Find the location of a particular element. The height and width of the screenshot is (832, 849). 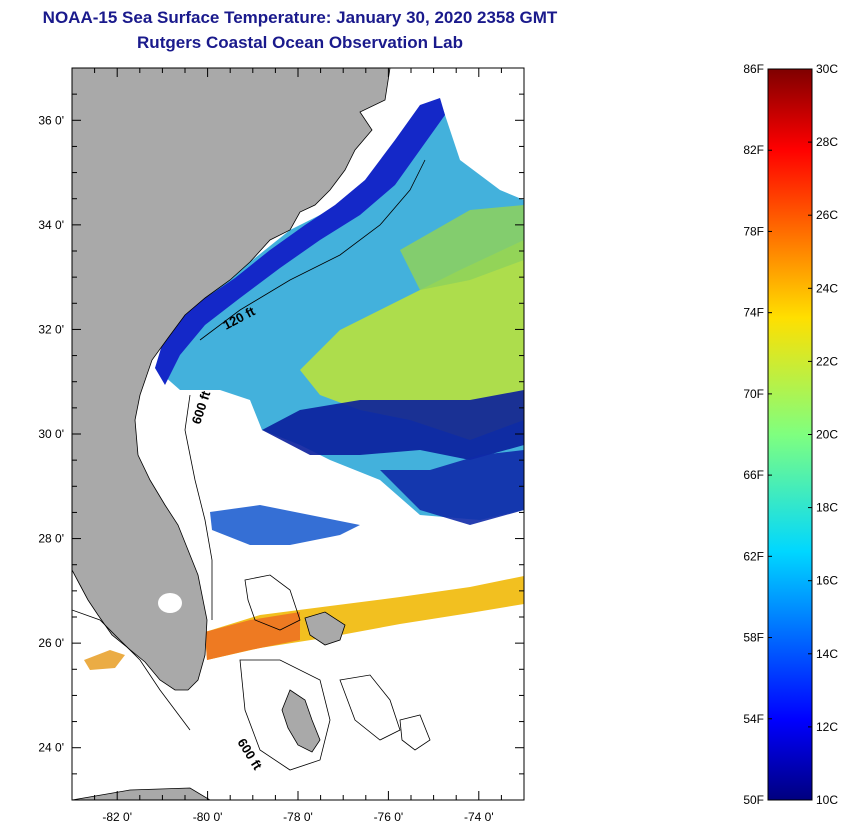

lon-tick-label: -82 0' is located at coordinates (117, 817).